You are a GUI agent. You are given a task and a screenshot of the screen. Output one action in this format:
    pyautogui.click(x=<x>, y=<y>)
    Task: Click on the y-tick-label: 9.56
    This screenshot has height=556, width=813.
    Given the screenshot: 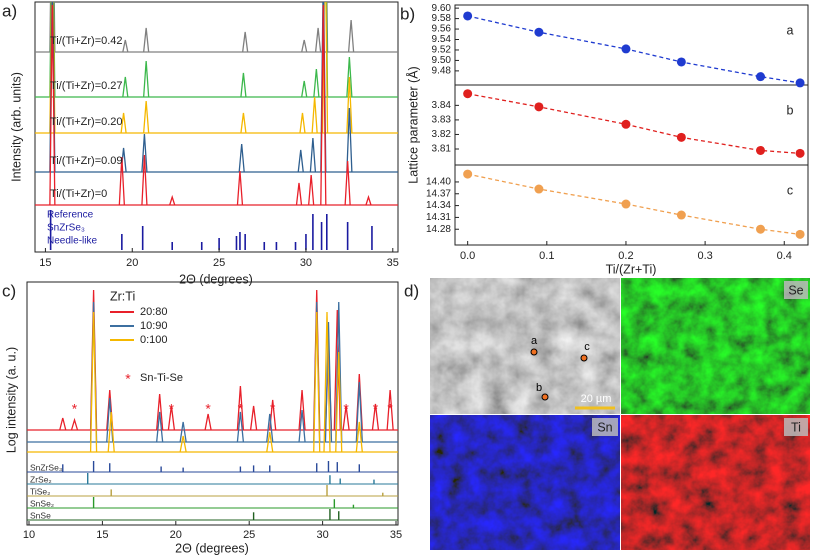 What is the action you would take?
    pyautogui.click(x=442, y=29)
    